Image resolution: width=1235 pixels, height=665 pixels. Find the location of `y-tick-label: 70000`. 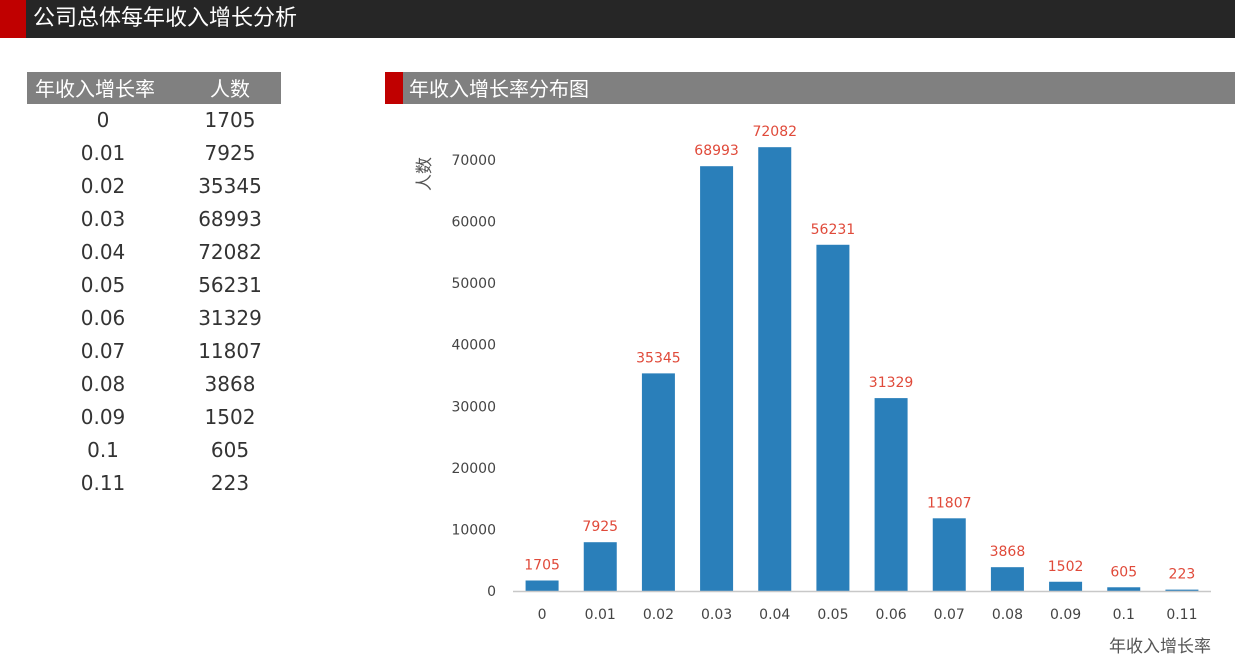

y-tick-label: 70000 is located at coordinates (473, 161).